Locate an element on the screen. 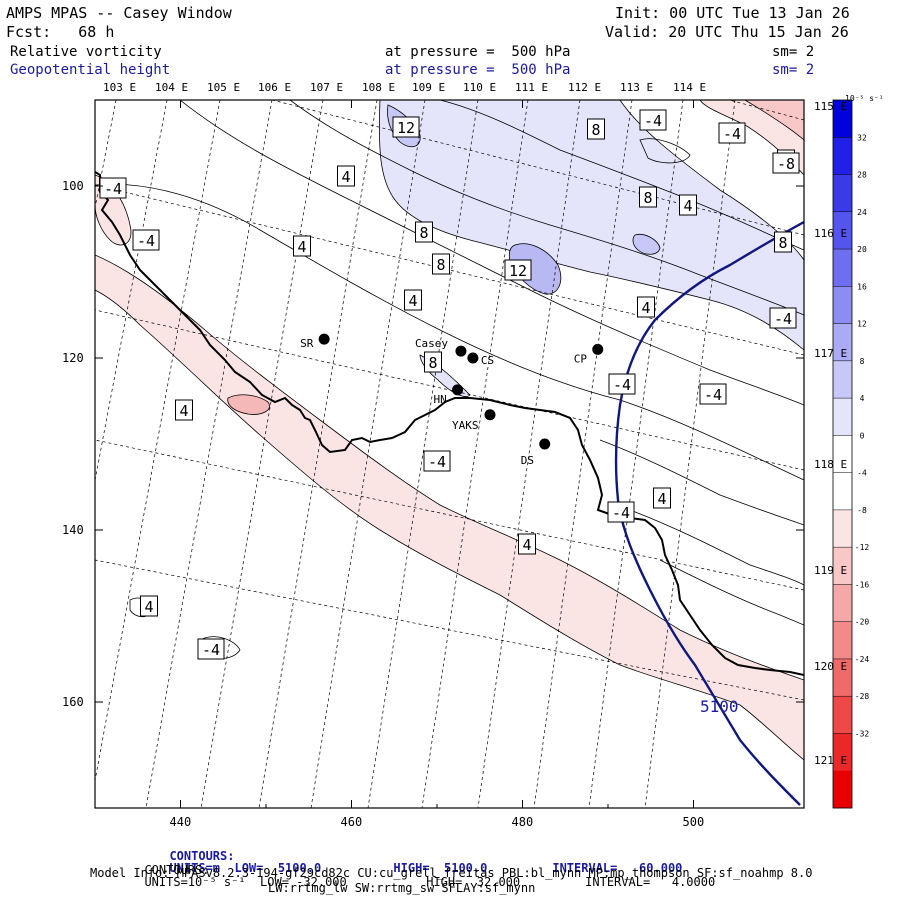 The image size is (900, 900). longitude-label-top: 111 E is located at coordinates (531, 87).